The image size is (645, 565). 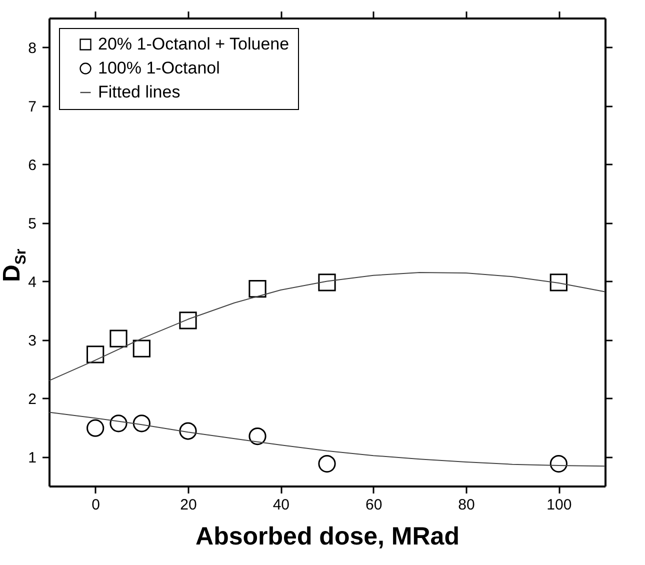 What do you see at coordinates (328, 536) in the screenshot?
I see `x-axis-title: Absorbed dose, MRad` at bounding box center [328, 536].